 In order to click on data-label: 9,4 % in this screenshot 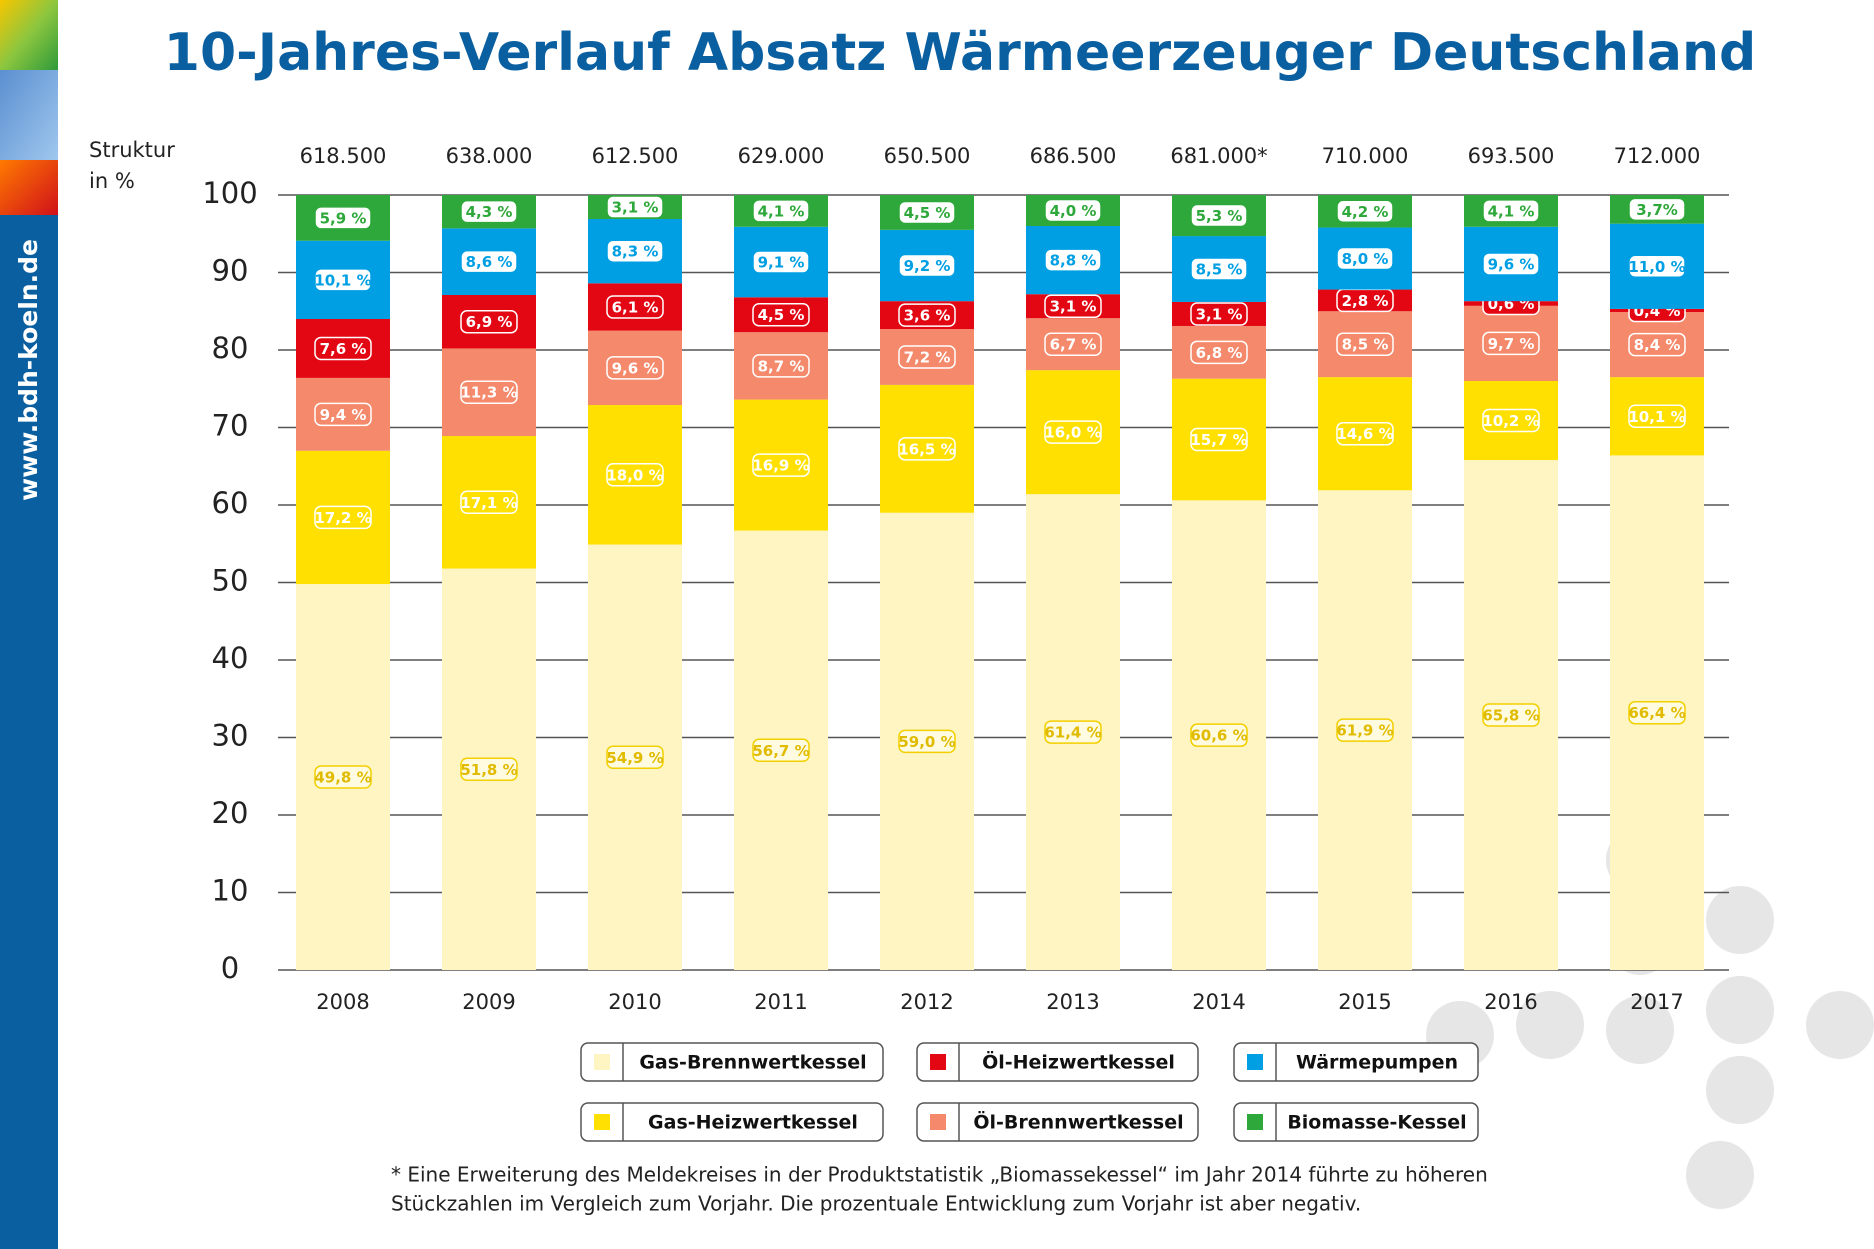, I will do `click(343, 415)`.